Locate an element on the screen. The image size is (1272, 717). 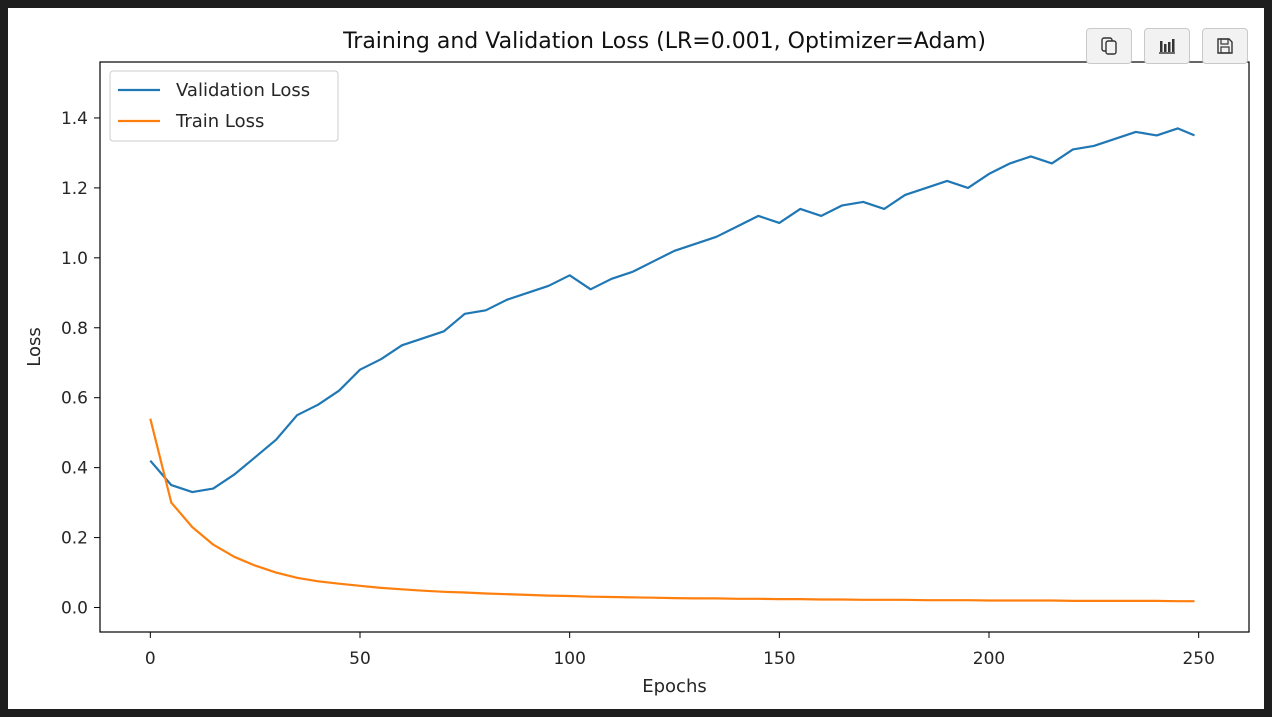
x-tick-label: 100 is located at coordinates (569, 659).